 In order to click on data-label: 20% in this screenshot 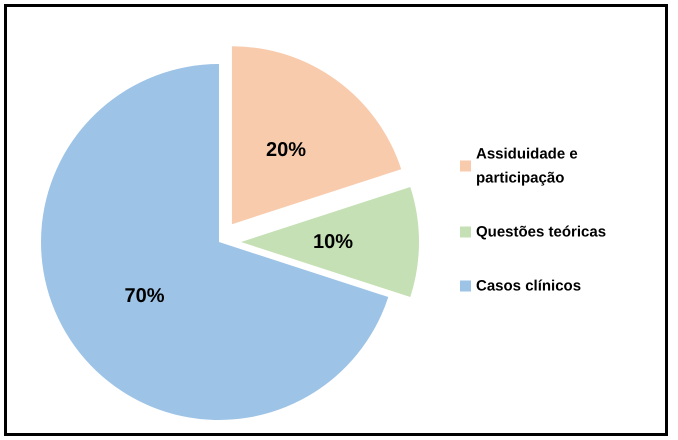, I will do `click(286, 149)`.